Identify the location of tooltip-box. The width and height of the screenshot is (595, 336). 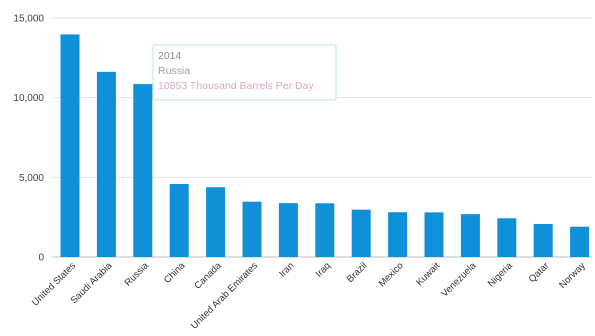
(244, 72).